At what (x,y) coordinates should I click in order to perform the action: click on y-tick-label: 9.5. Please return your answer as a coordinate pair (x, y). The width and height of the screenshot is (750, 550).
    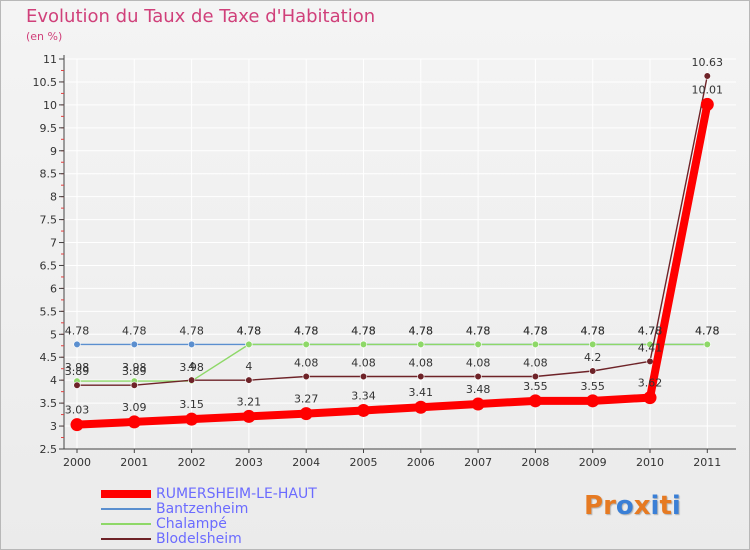
    Looking at the image, I should click on (49, 128).